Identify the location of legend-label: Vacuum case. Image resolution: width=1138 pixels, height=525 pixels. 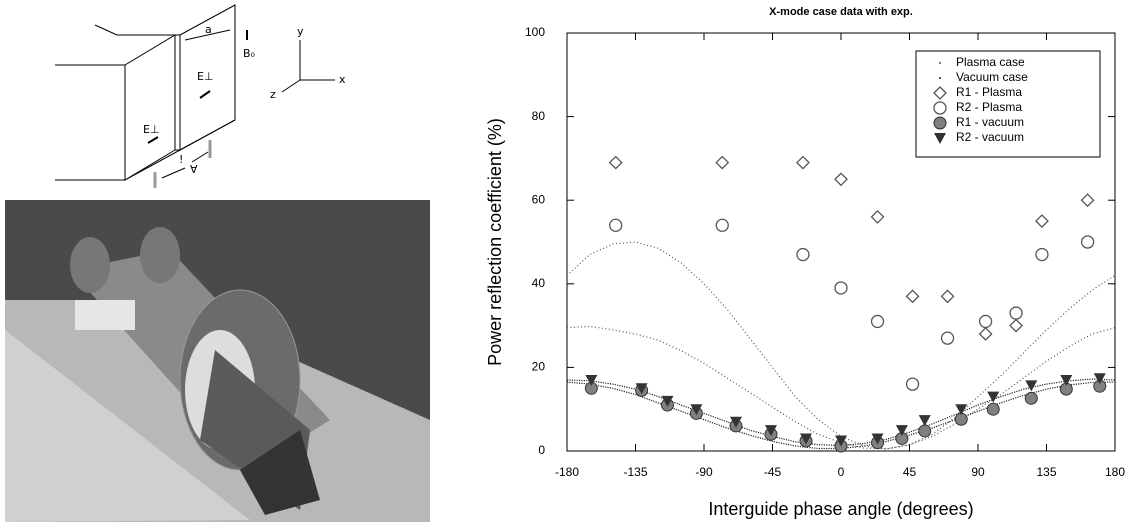
(992, 77).